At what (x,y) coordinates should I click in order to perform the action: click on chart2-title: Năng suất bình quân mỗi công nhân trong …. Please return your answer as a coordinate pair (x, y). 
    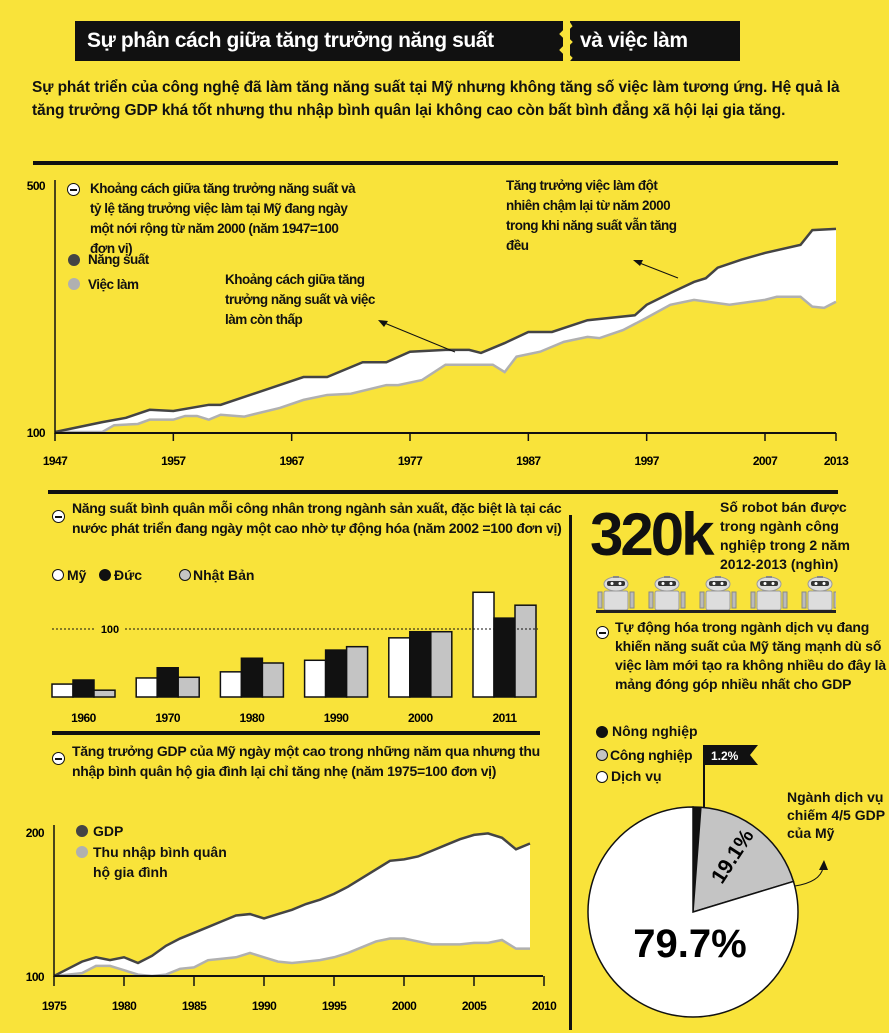
    Looking at the image, I should click on (317, 518).